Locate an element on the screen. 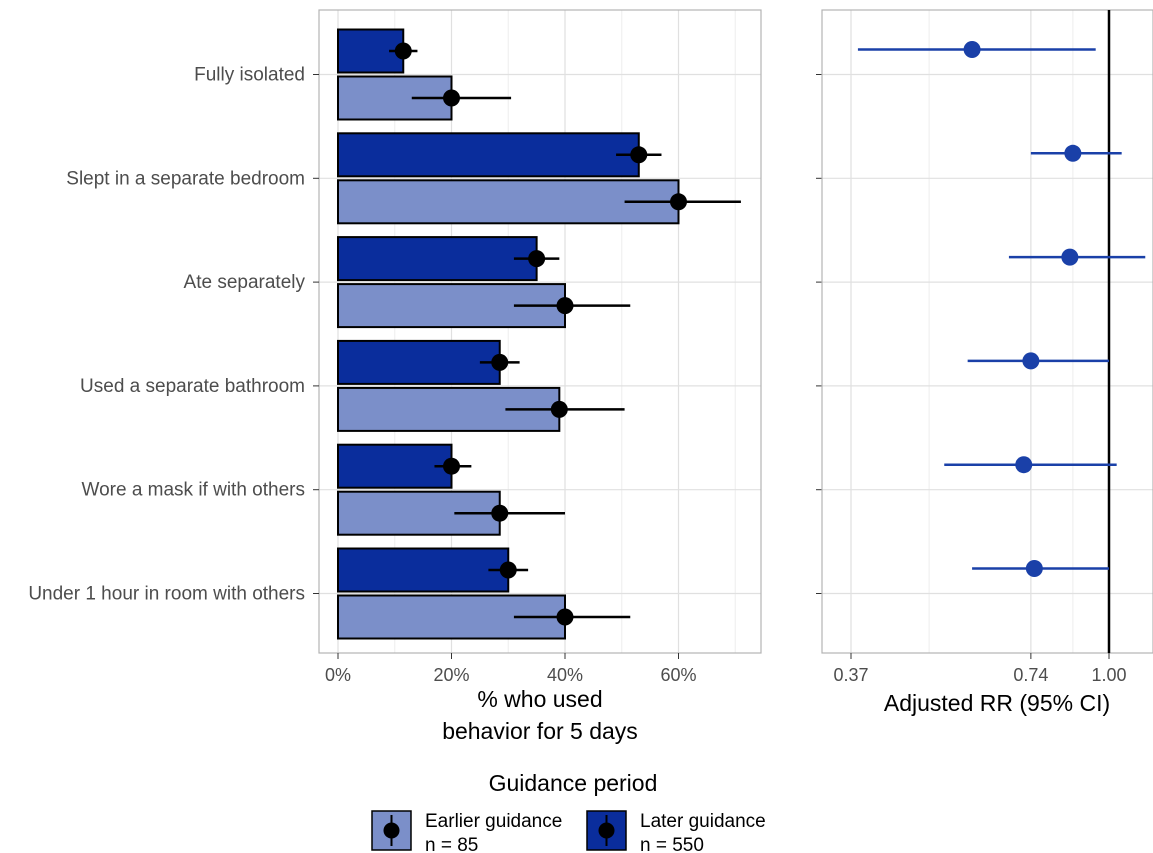 The height and width of the screenshot is (853, 1153). bar-x-tick-label: 40% is located at coordinates (565, 675).